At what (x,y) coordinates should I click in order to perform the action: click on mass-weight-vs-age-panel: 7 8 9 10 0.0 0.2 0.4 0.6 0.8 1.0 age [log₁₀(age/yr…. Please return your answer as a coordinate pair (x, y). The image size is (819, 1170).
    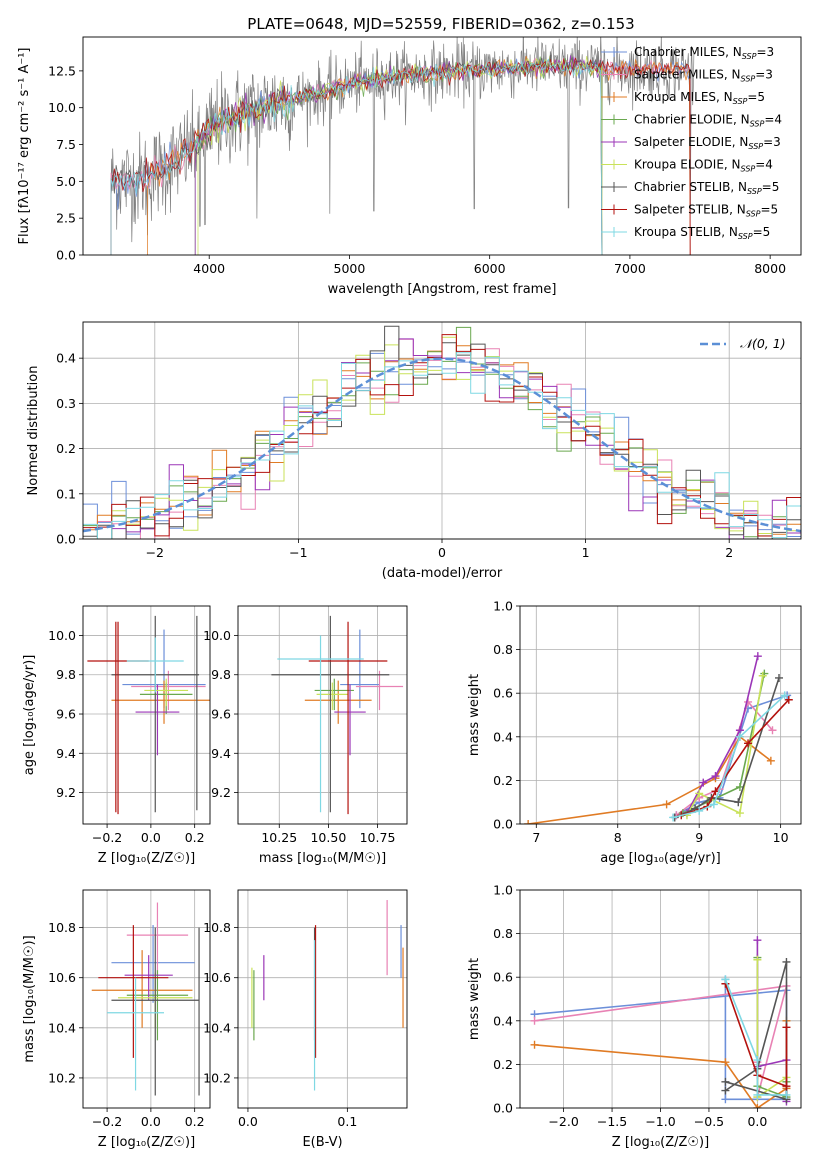
    Looking at the image, I should click on (634, 732).